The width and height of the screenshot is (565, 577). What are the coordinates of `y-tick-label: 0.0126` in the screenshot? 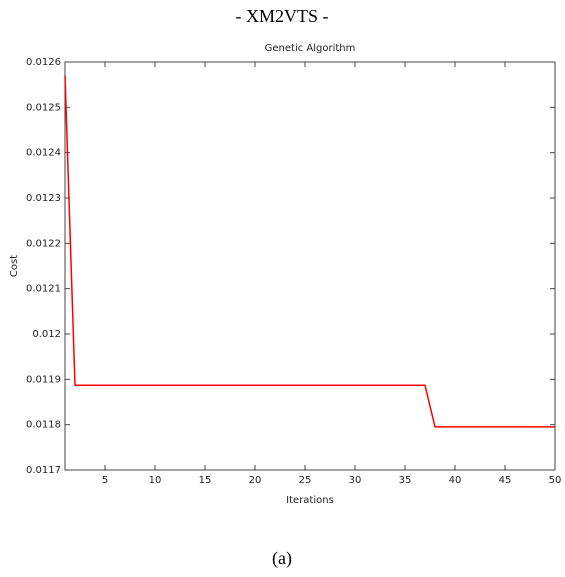 It's located at (43, 62).